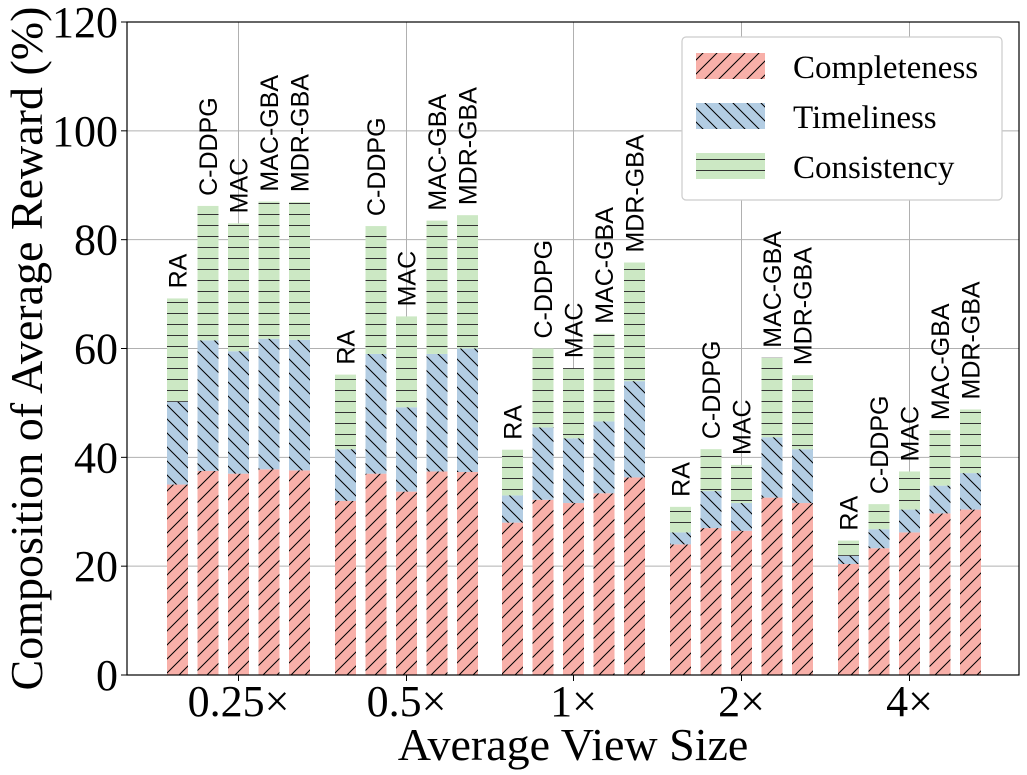 The image size is (1027, 775). I want to click on y-tick-label: 40, so click(96, 457).